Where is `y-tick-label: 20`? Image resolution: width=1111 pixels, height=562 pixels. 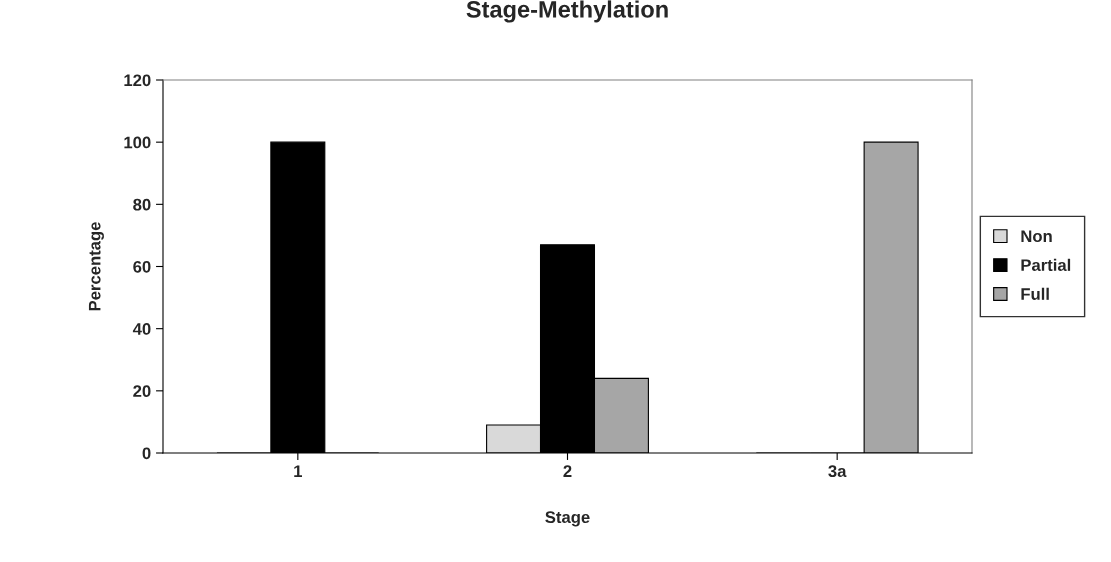 y-tick-label: 20 is located at coordinates (142, 391).